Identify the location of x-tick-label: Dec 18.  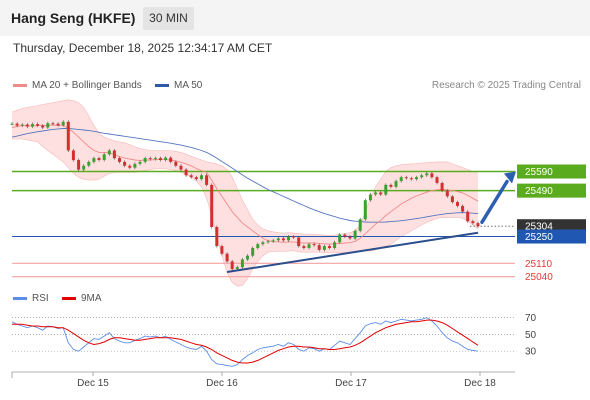
(480, 383).